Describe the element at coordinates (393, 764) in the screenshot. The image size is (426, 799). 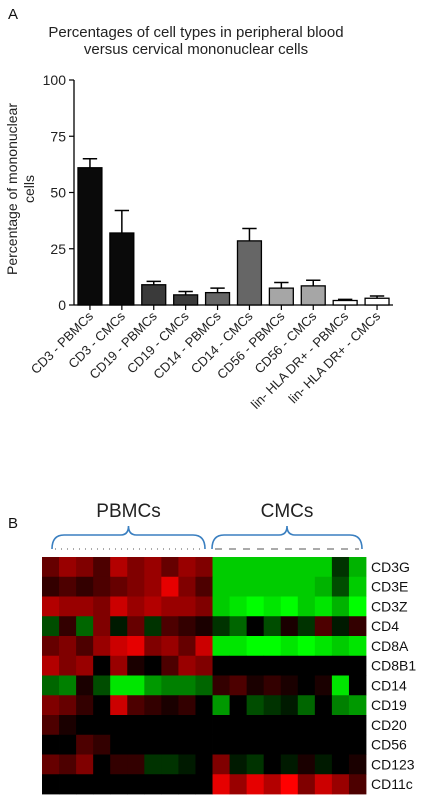
I see `heatmap-row-label: CD123` at that location.